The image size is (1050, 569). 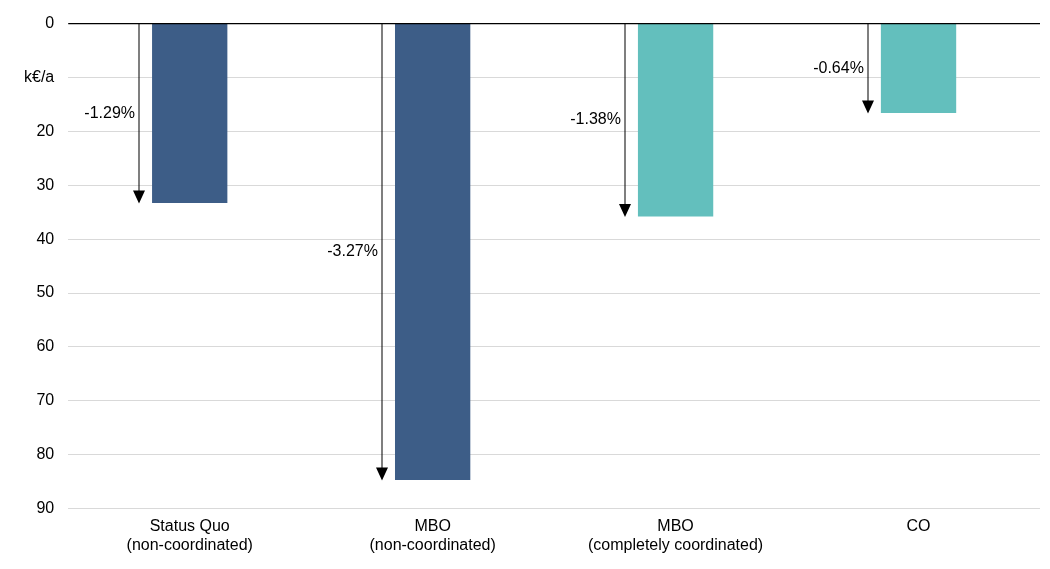 I want to click on y-tick-label: 70, so click(x=45, y=400).